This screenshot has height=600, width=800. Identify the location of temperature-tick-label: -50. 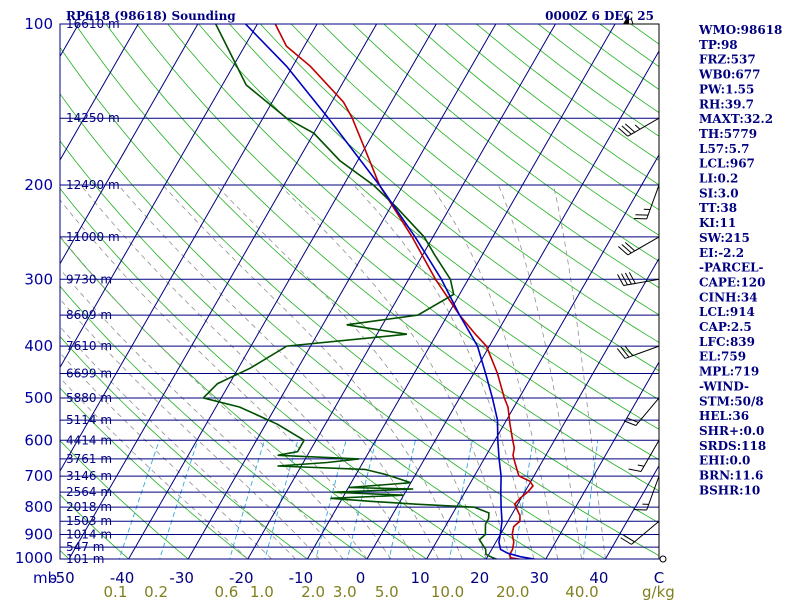
(62, 578).